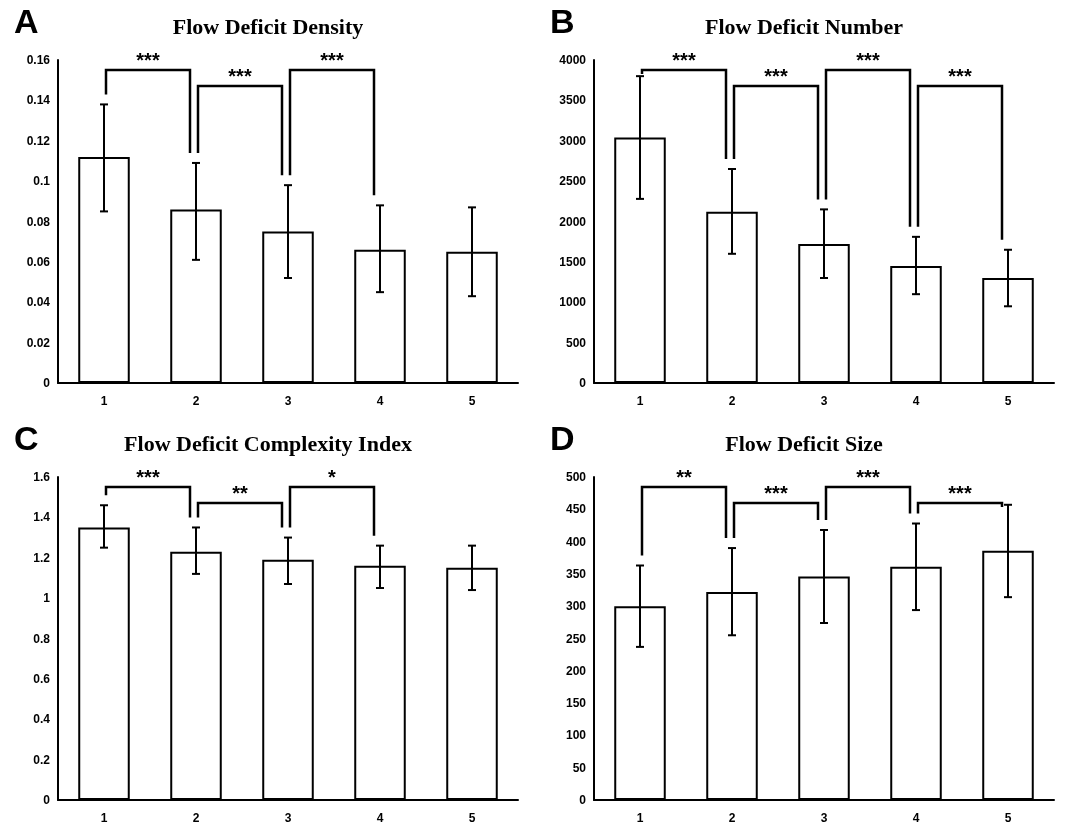 Image resolution: width=1072 pixels, height=834 pixels. Describe the element at coordinates (42, 517) in the screenshot. I see `y-tick-label: 1.4` at that location.